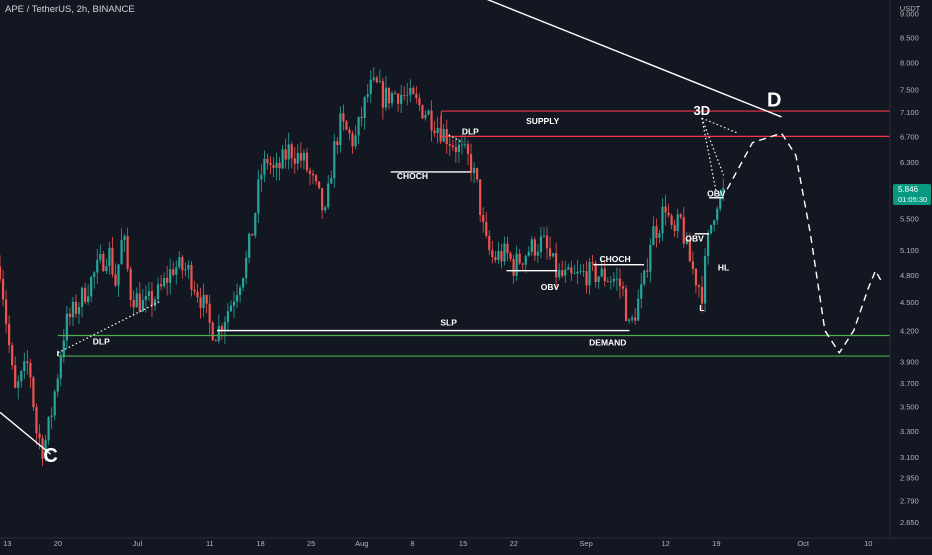 The height and width of the screenshot is (555, 932). I want to click on time-tick-label: Aug, so click(361, 543).